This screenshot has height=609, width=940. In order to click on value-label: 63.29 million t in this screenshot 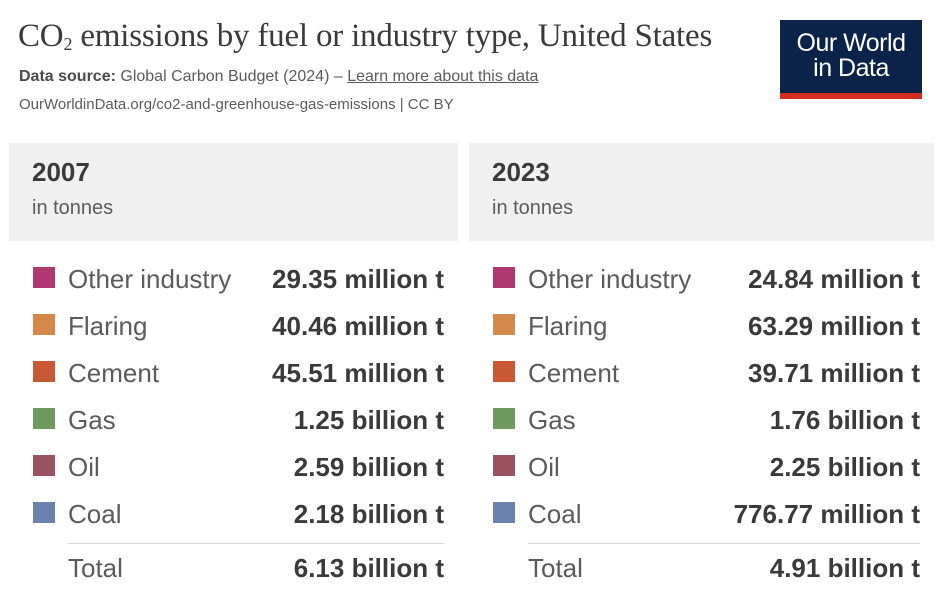, I will do `click(834, 326)`.